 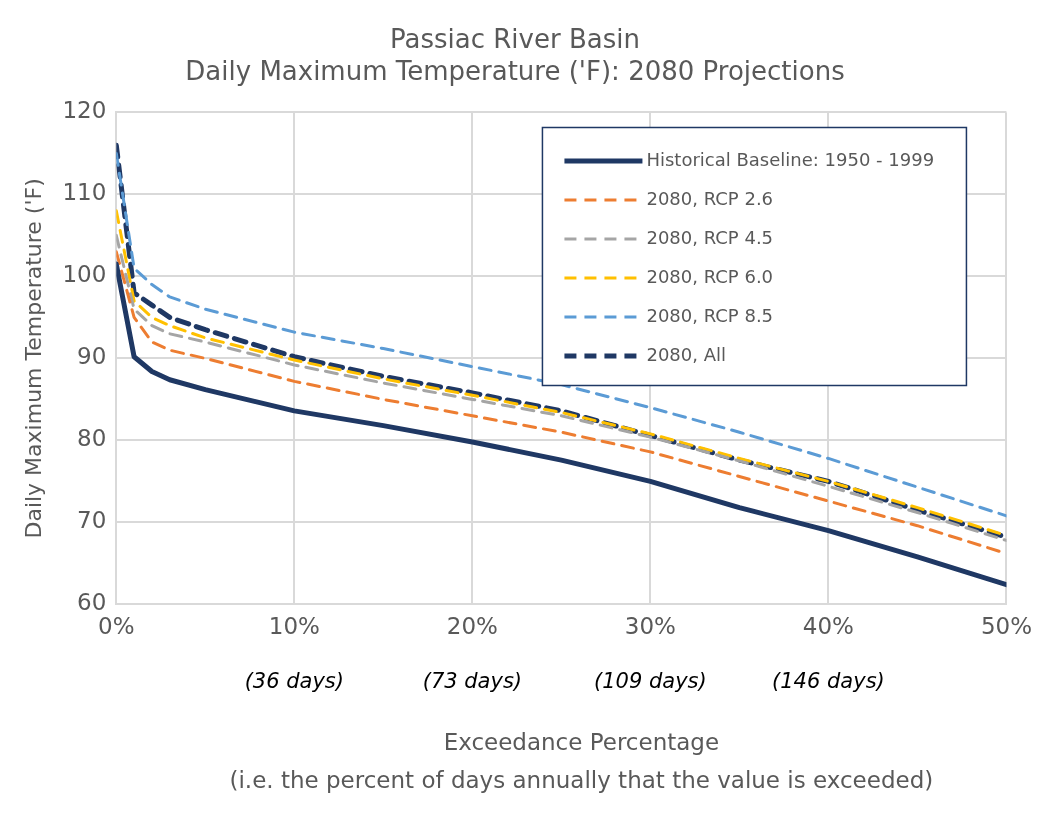 I want to click on text: (109 days), so click(x=650, y=680).